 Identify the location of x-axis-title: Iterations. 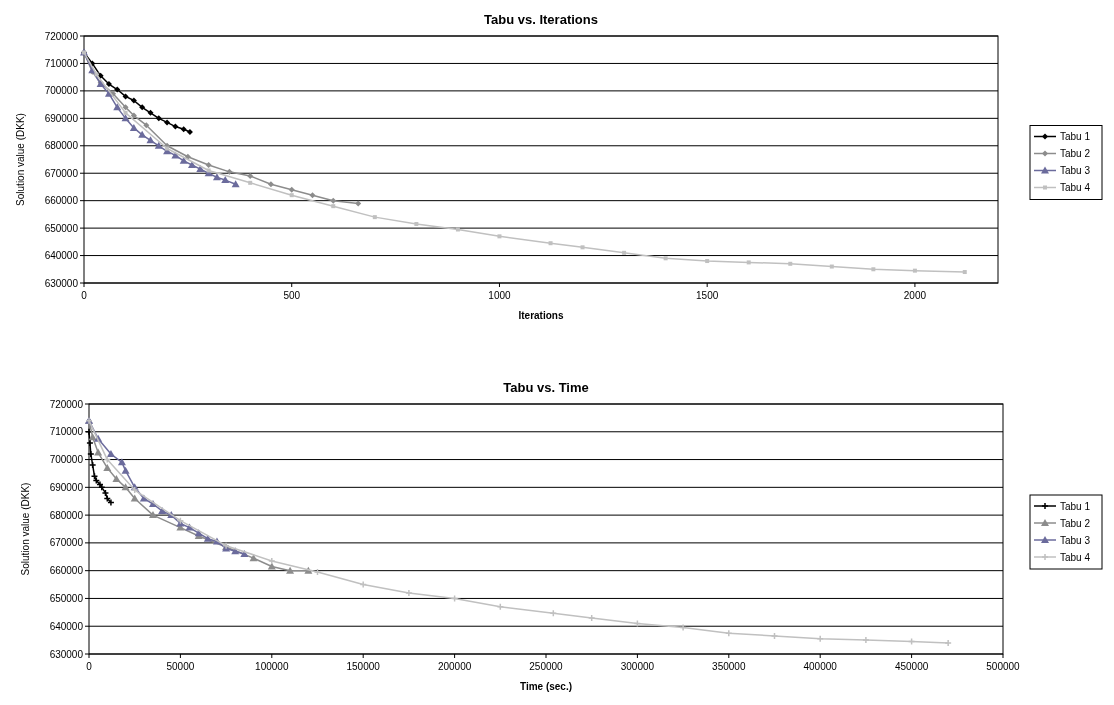
(541, 315).